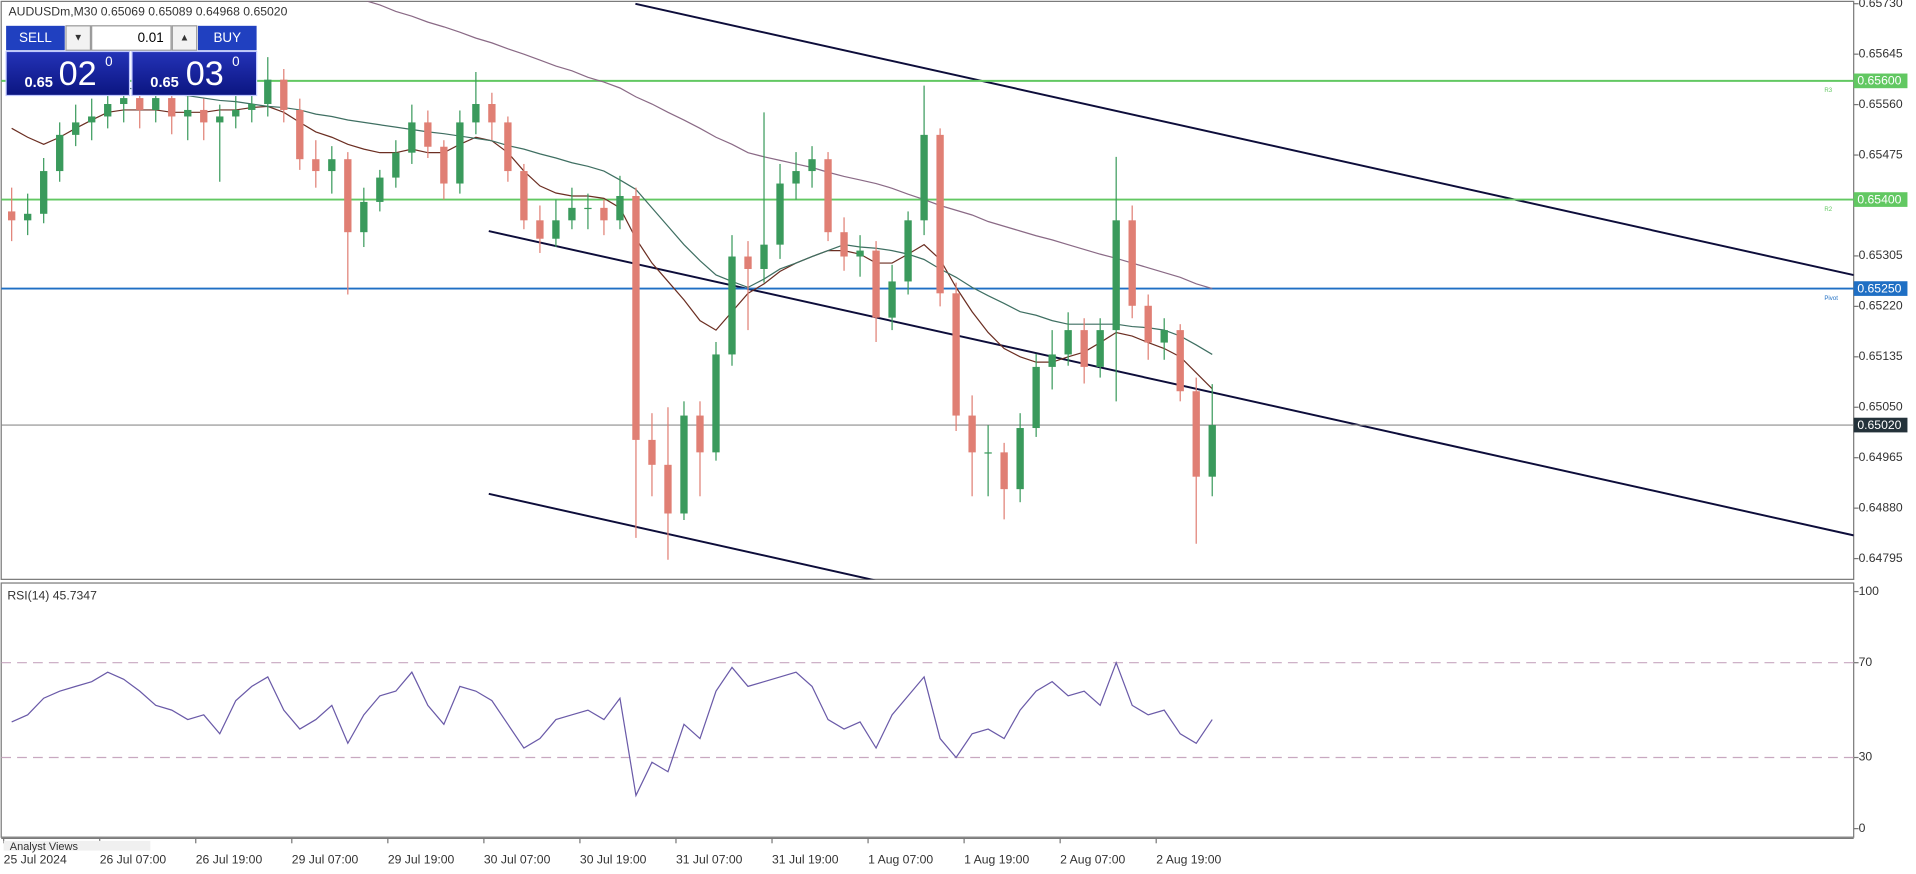  What do you see at coordinates (1866, 757) in the screenshot?
I see `rsi-tick-label: 30` at bounding box center [1866, 757].